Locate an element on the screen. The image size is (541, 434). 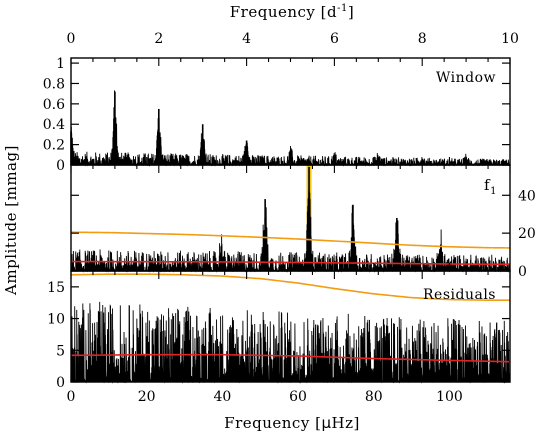
residuals-ytick-labels: 0 5 10 15 is located at coordinates (56, 335).